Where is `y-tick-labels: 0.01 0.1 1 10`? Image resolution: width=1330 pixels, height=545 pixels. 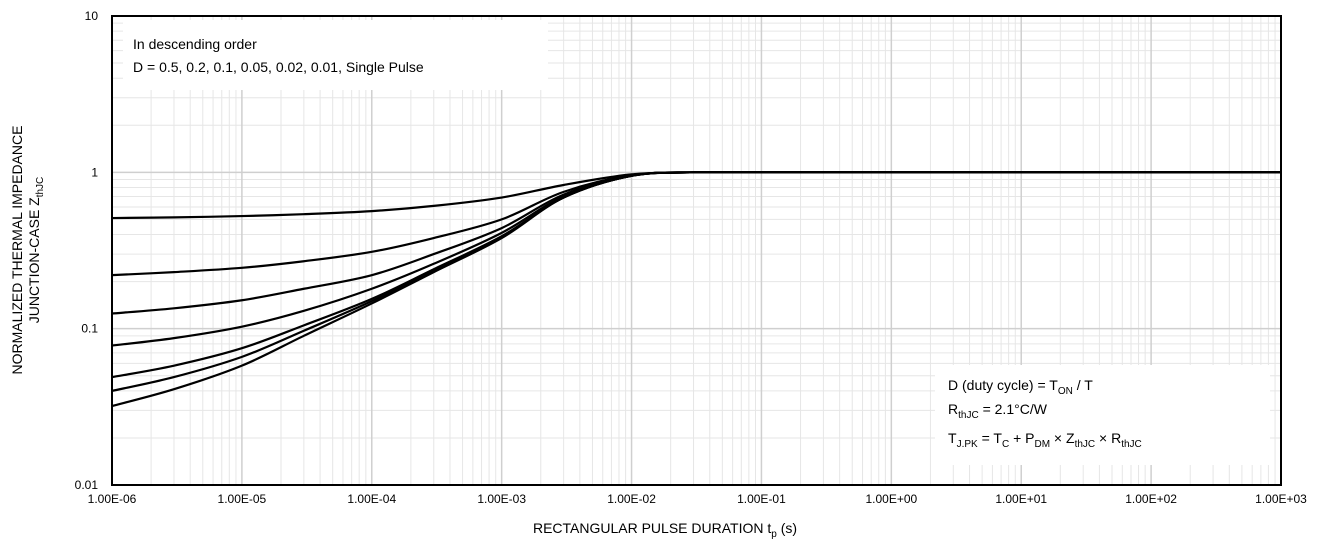 y-tick-labels: 0.01 0.1 1 10 is located at coordinates (87, 250).